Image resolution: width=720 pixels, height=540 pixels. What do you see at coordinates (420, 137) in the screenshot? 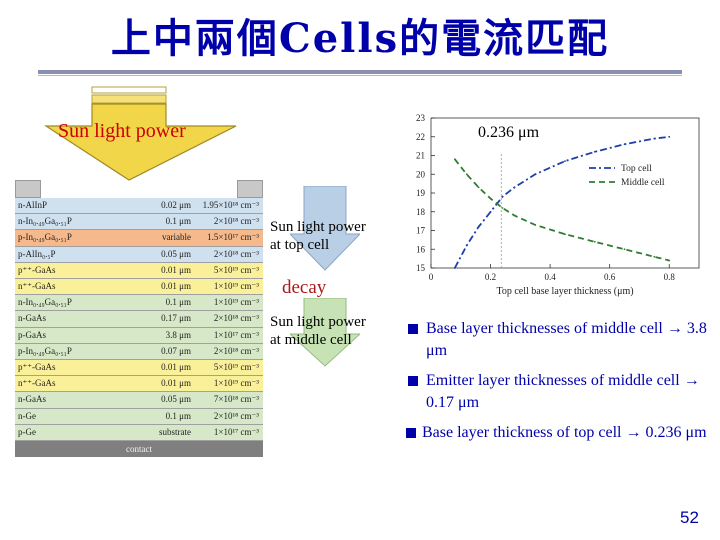
I see `y-tick-label: 22` at bounding box center [420, 137].